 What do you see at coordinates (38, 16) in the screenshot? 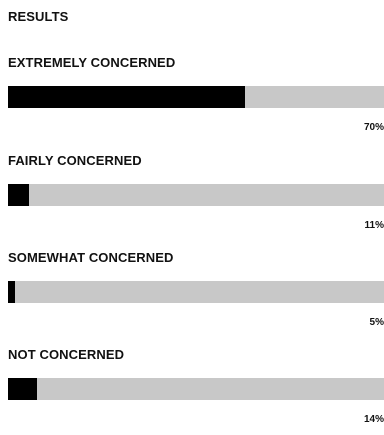
I see `results-title: RESULTS` at bounding box center [38, 16].